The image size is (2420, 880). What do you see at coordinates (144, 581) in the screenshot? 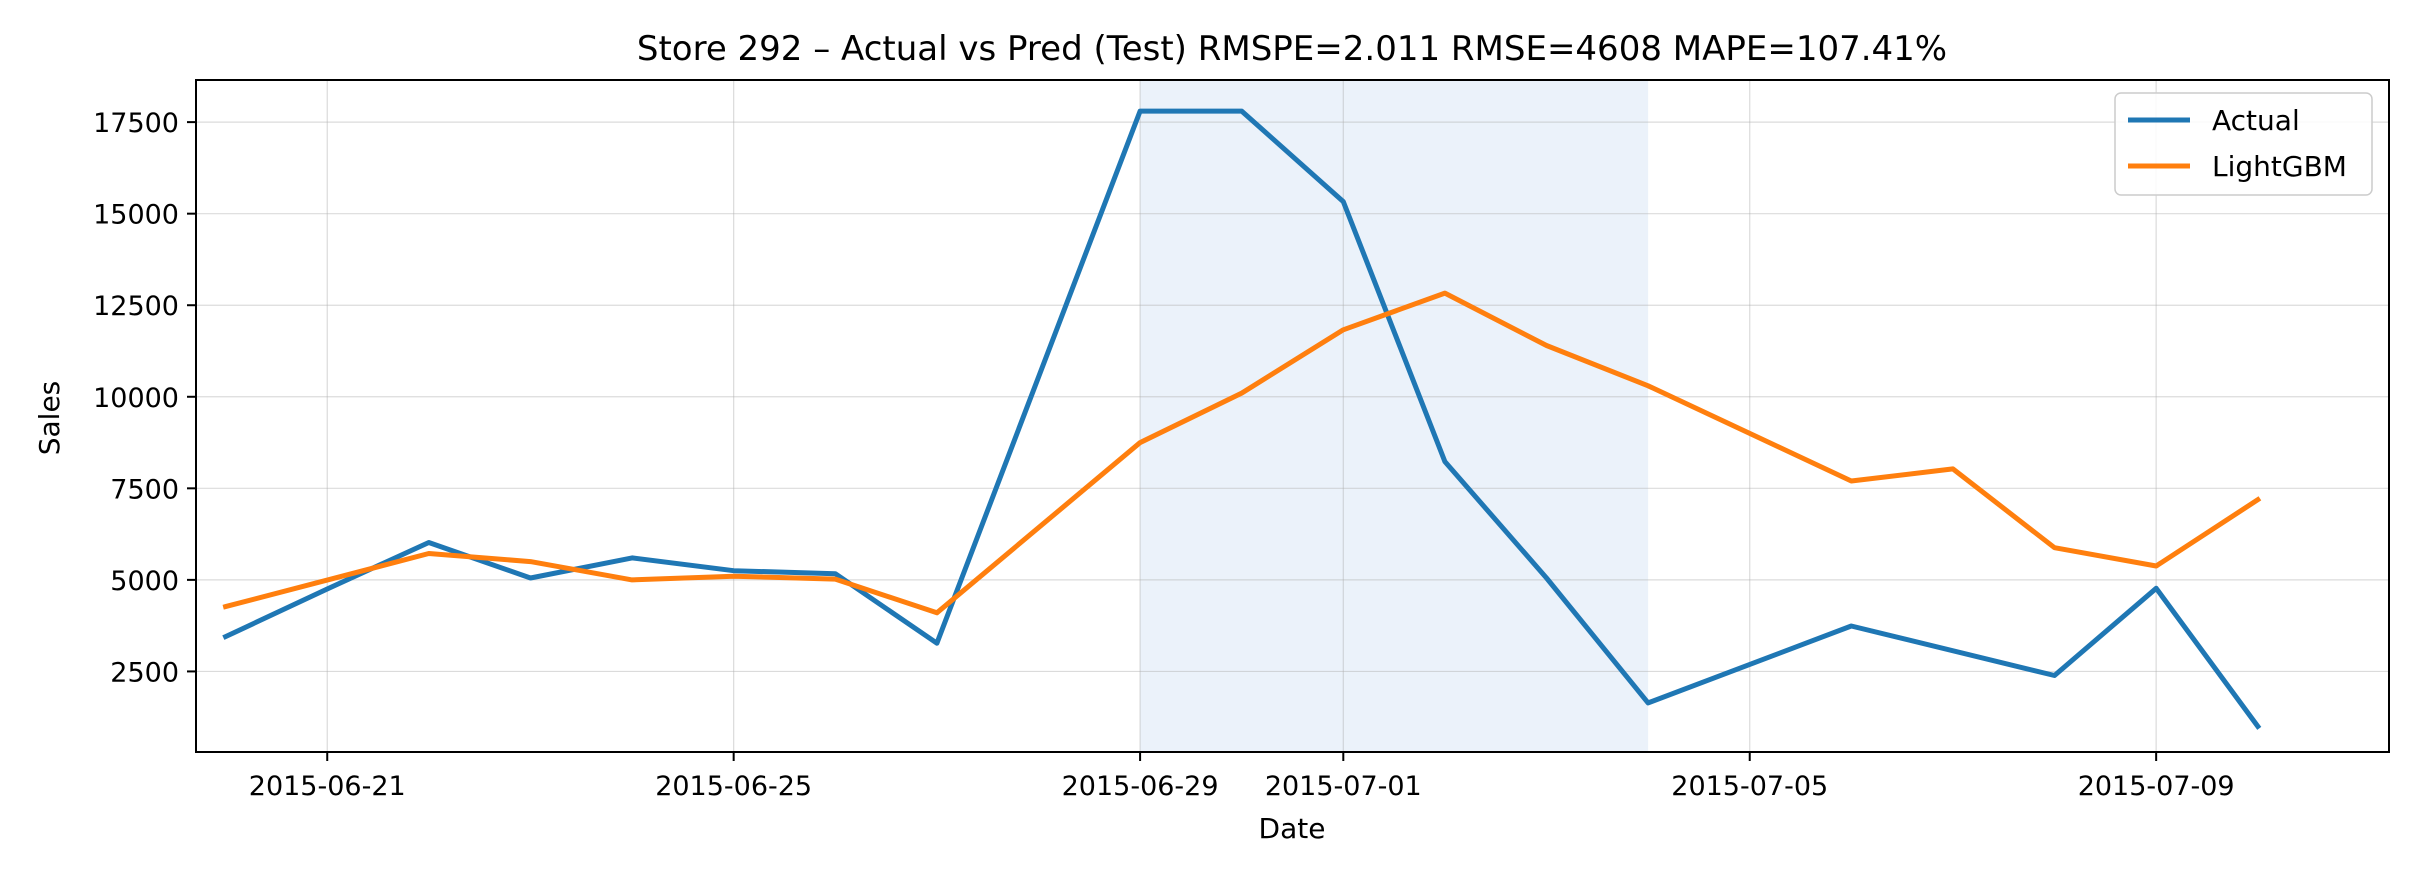
I see `y-tick-label: 5000` at bounding box center [144, 581].